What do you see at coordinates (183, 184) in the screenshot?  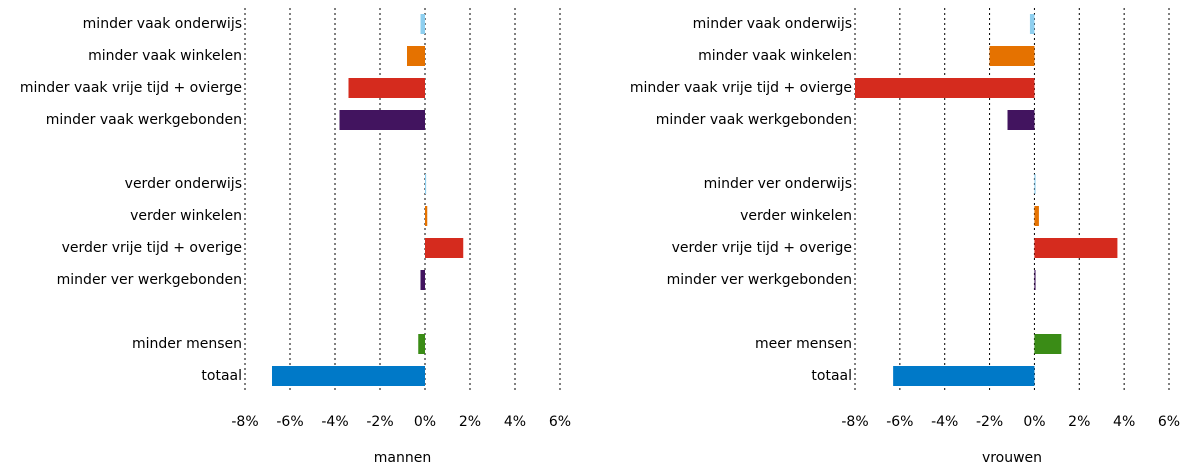 I see `category-label: verder onderwijs` at bounding box center [183, 184].